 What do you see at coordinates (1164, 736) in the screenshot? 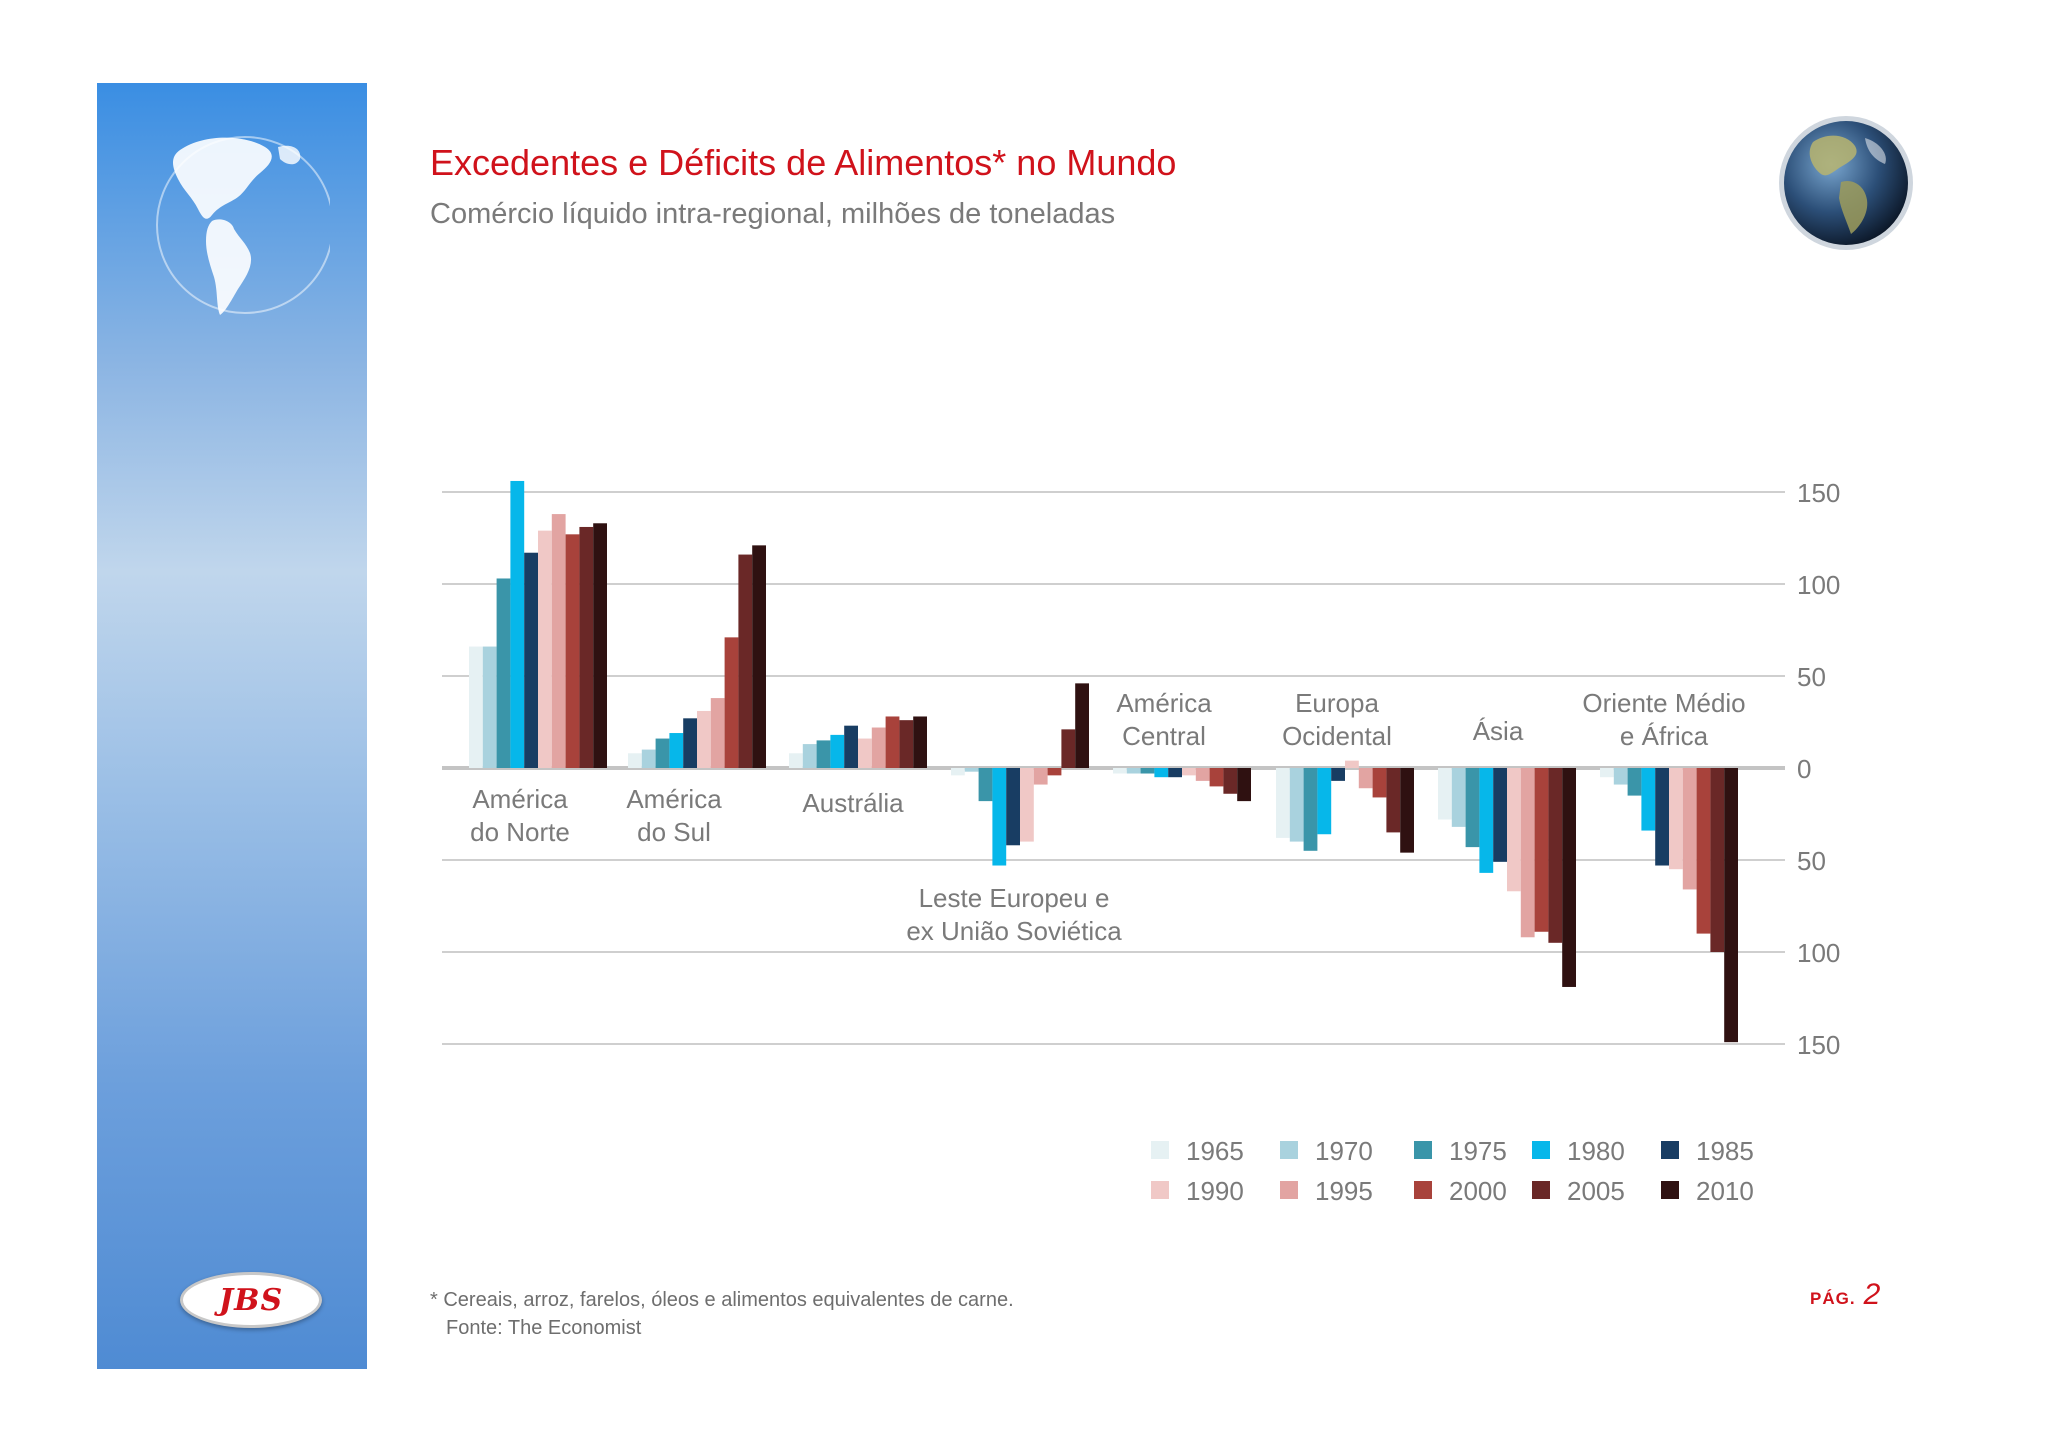
I see `category-label: Central` at bounding box center [1164, 736].